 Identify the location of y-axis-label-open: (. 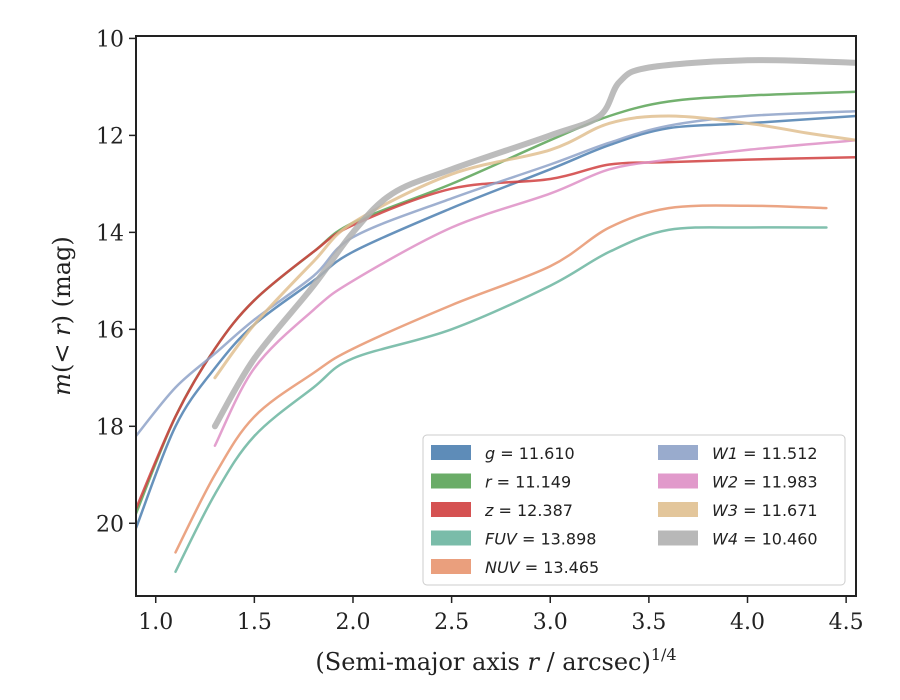
(62, 368).